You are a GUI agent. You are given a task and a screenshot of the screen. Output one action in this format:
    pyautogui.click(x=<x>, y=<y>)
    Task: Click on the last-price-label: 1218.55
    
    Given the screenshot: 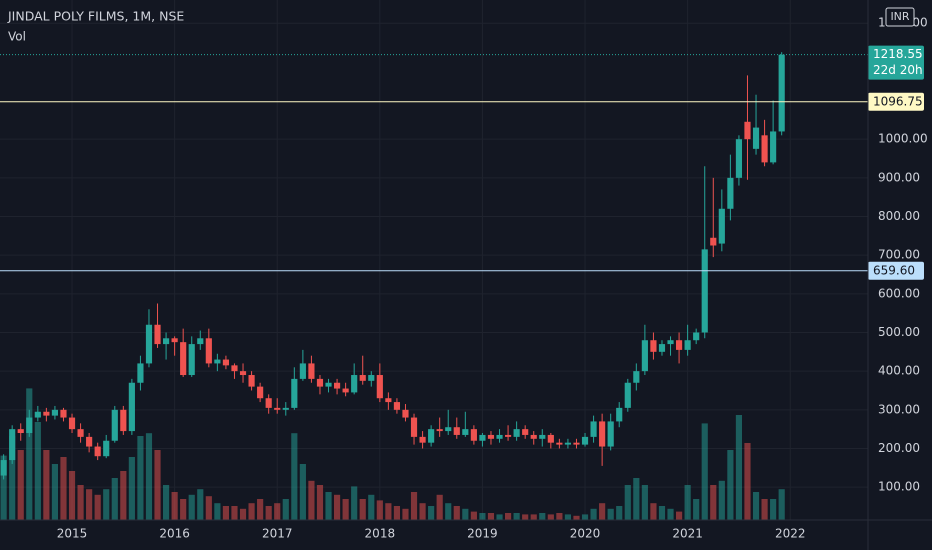 What is the action you would take?
    pyautogui.click(x=898, y=54)
    